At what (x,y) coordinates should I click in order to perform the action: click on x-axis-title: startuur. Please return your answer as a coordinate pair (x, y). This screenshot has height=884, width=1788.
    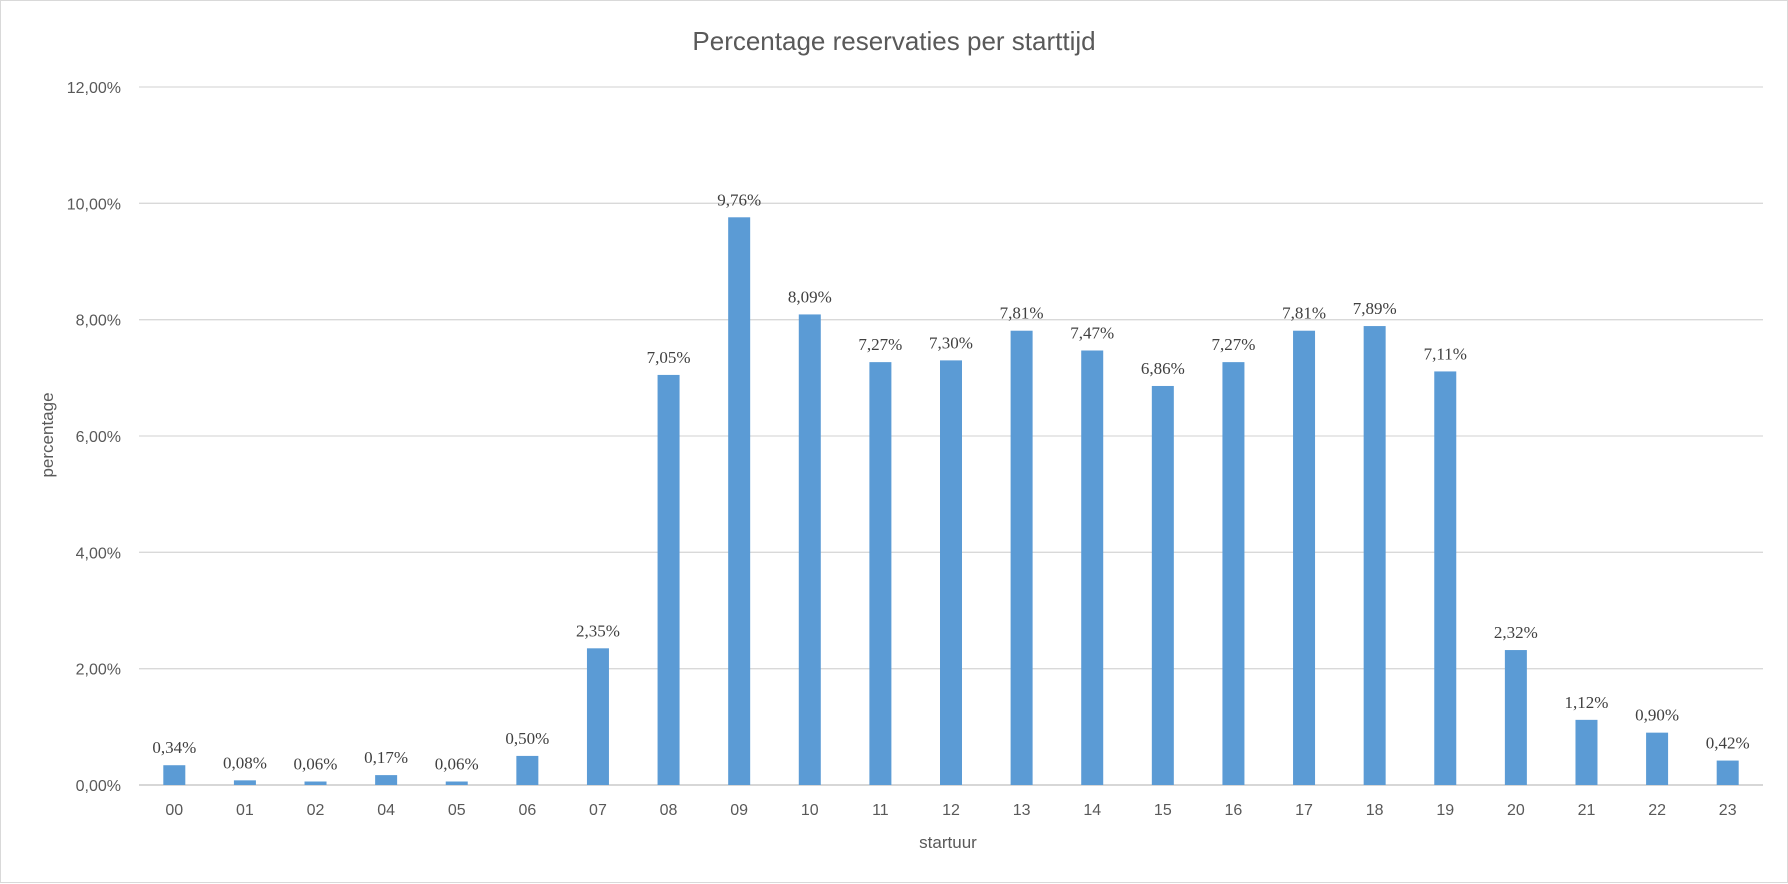
    Looking at the image, I should click on (948, 842).